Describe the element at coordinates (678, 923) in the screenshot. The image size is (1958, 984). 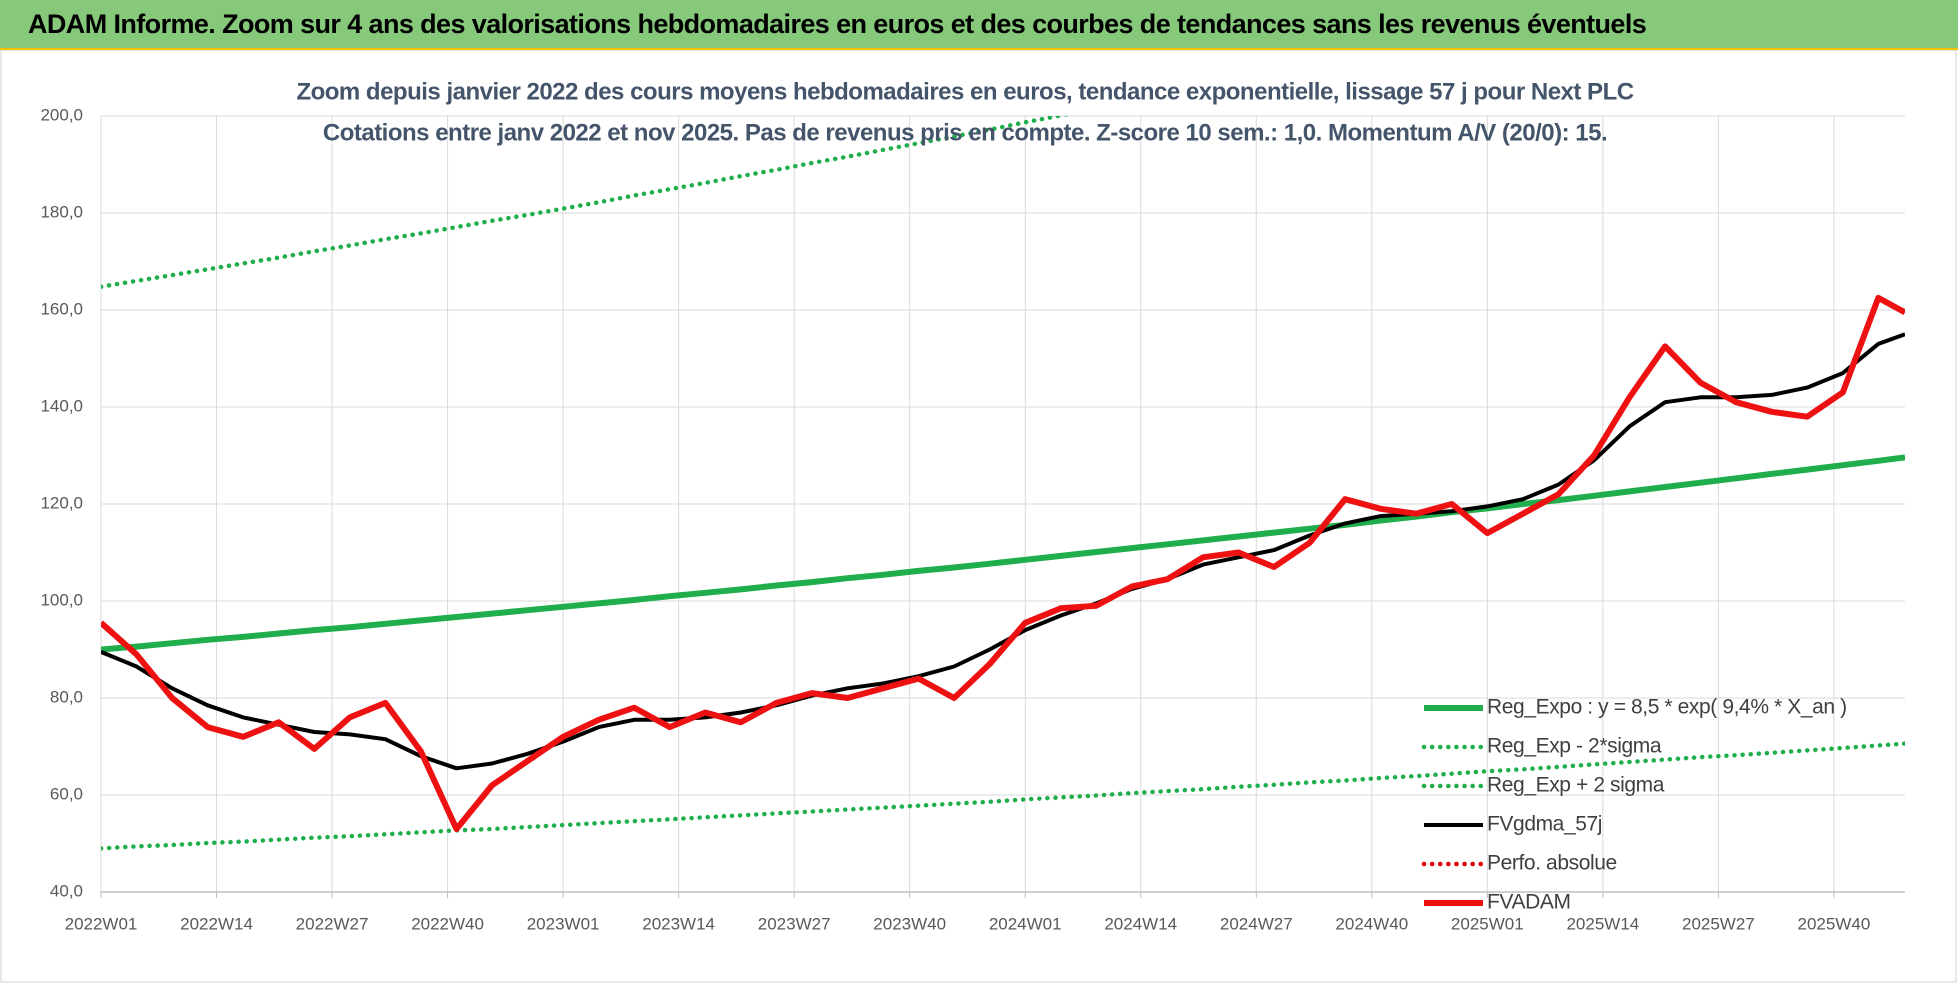
I see `x-tick-label: 2023W14` at that location.